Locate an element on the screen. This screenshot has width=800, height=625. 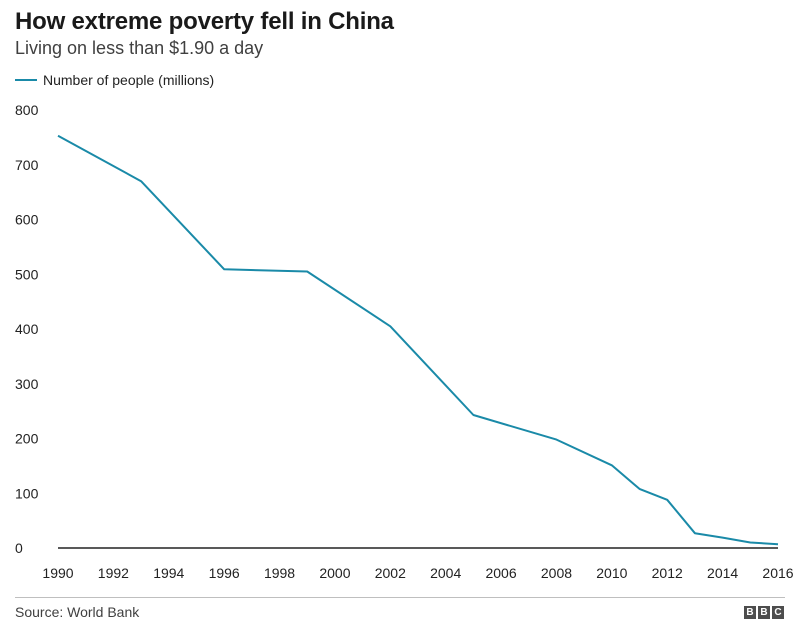
x-tick-label: 2010 is located at coordinates (611, 573).